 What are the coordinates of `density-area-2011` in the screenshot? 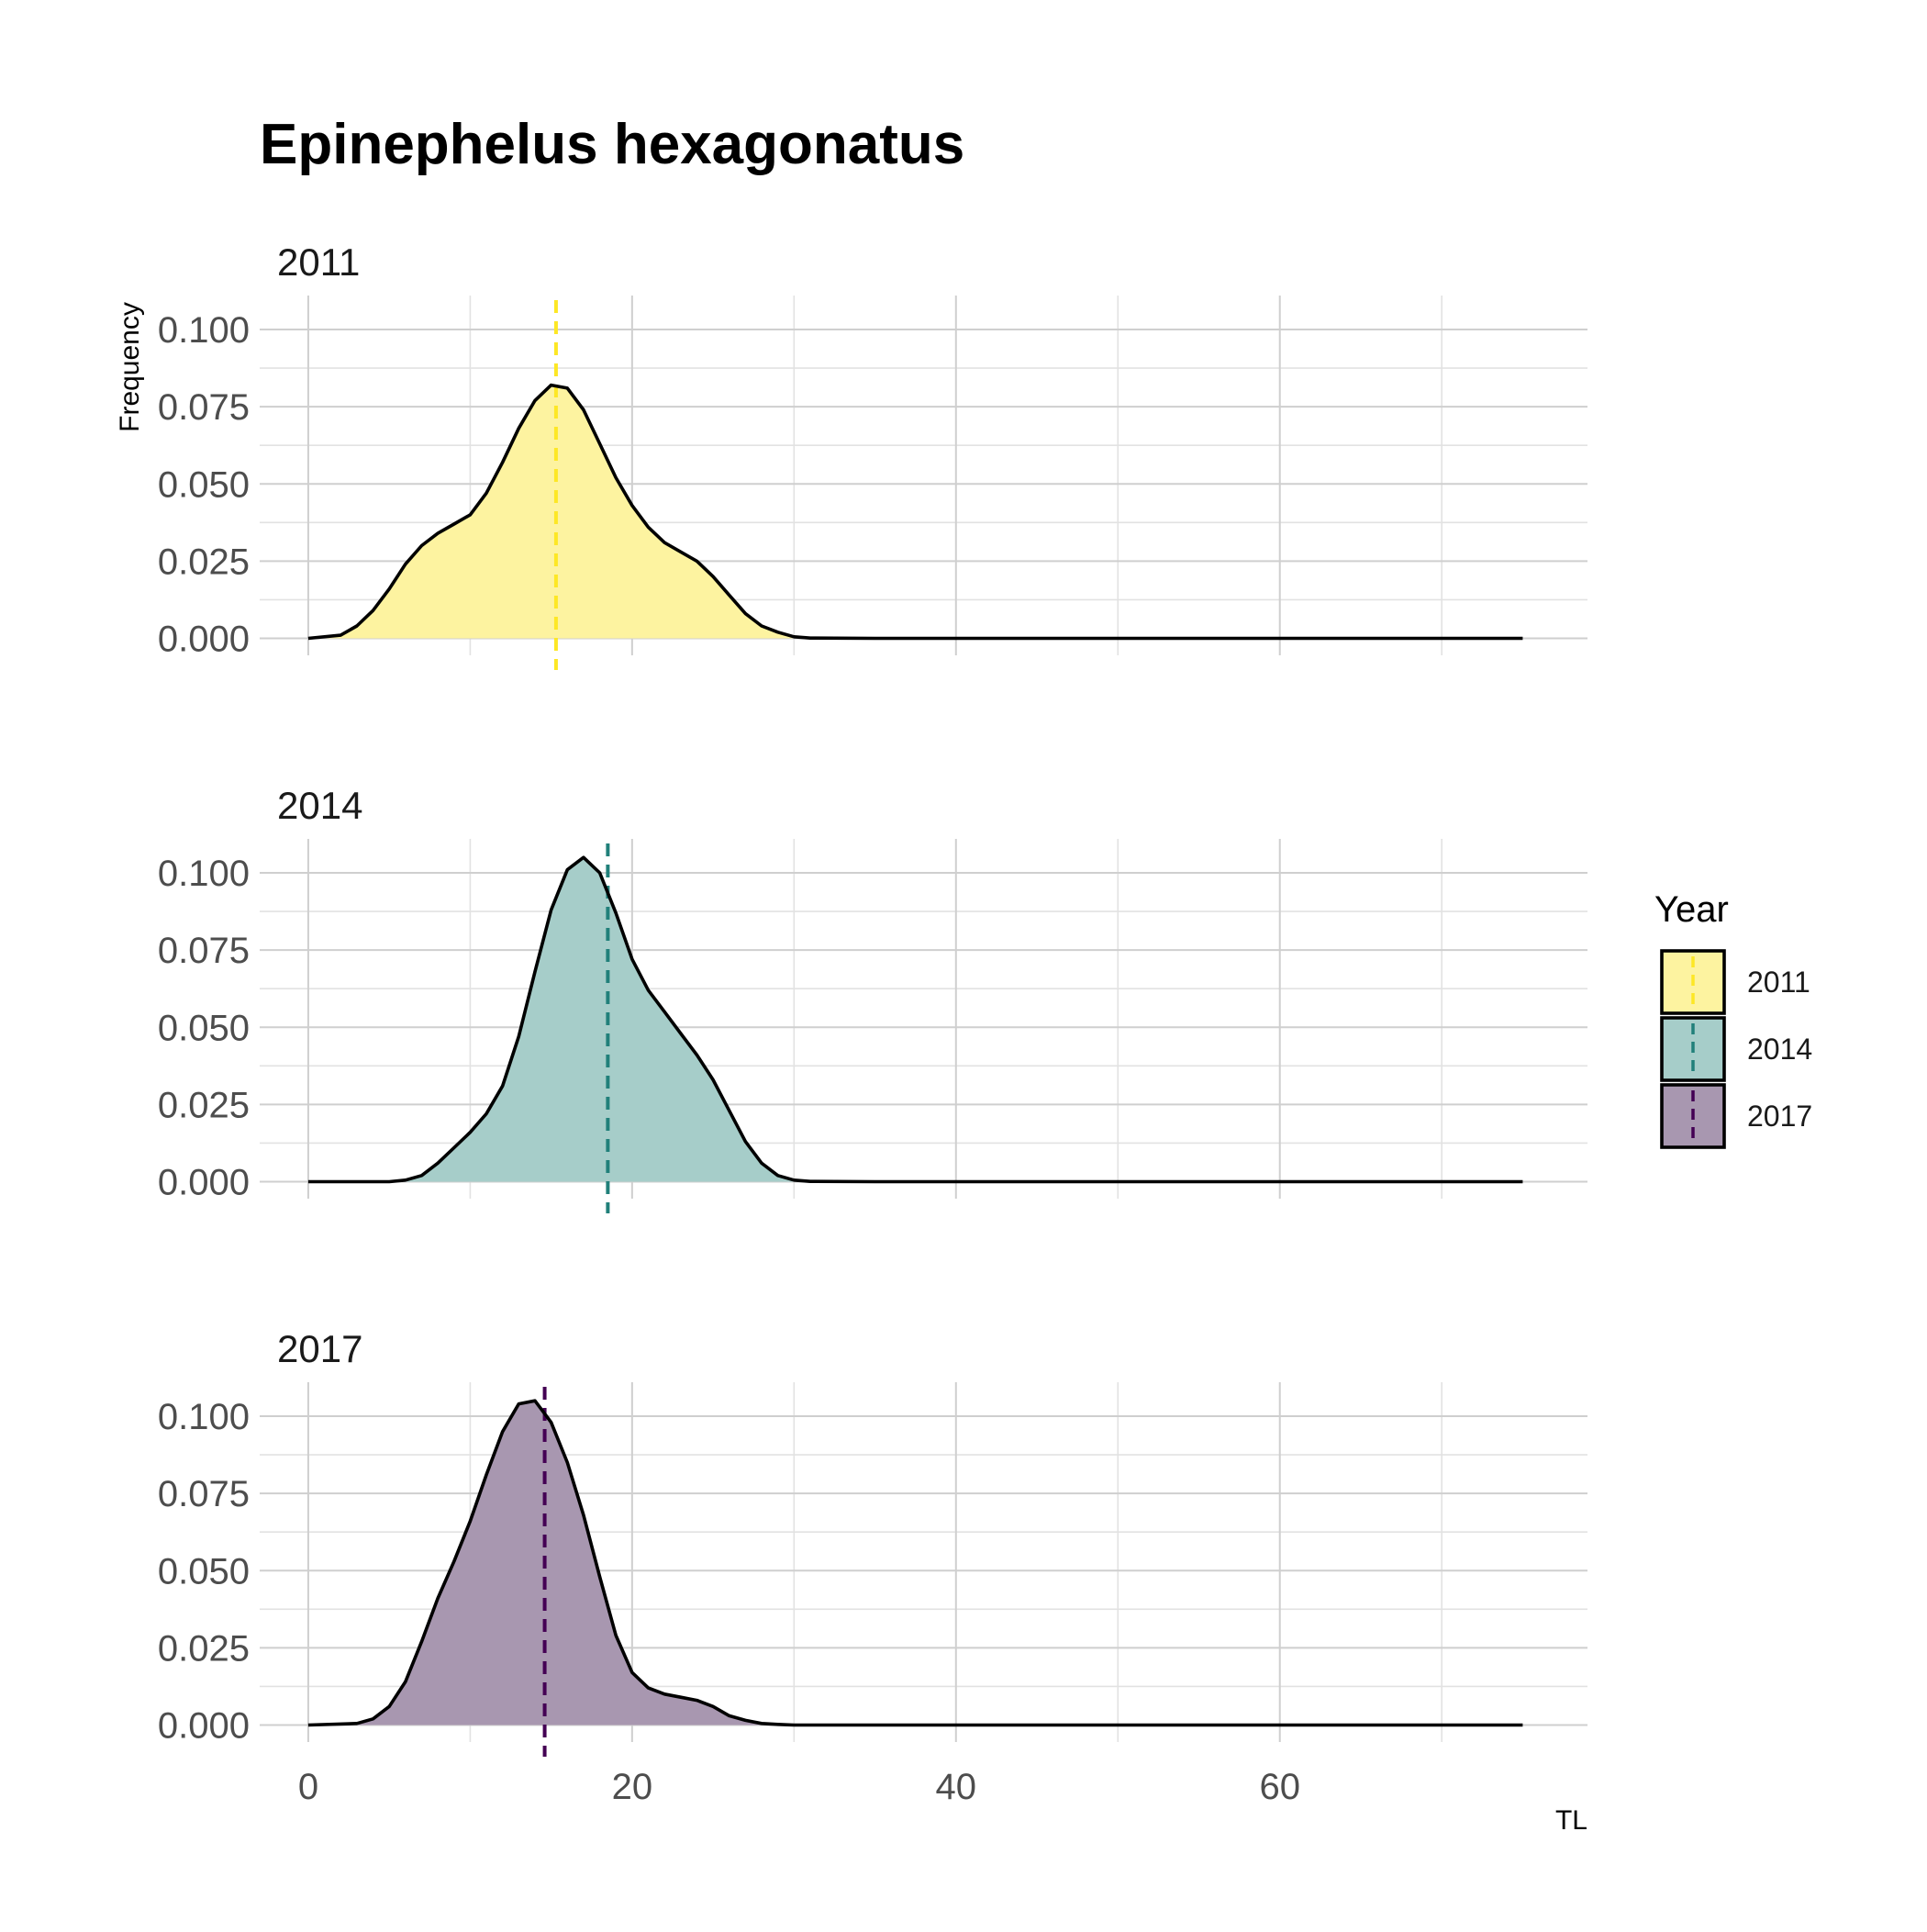 It's located at (915, 512).